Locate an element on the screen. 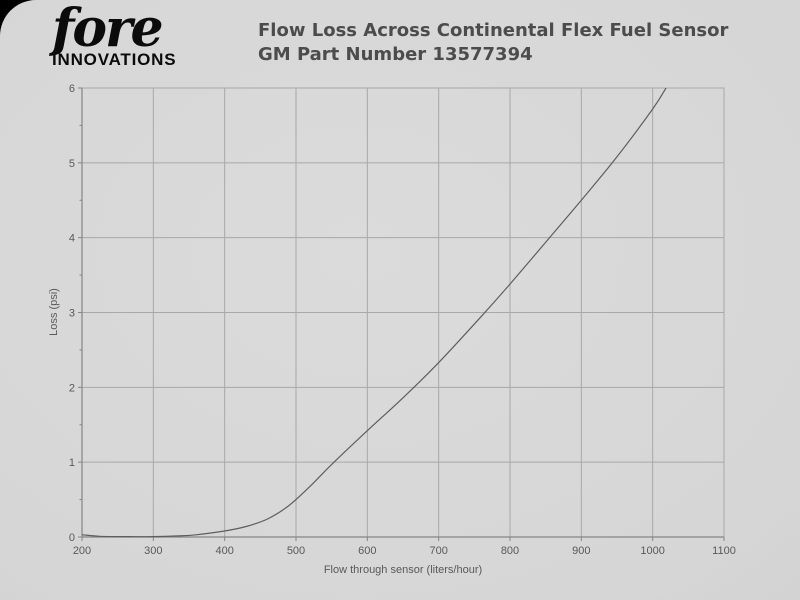 The width and height of the screenshot is (800, 600). x-tick-label: 500 is located at coordinates (296, 551).